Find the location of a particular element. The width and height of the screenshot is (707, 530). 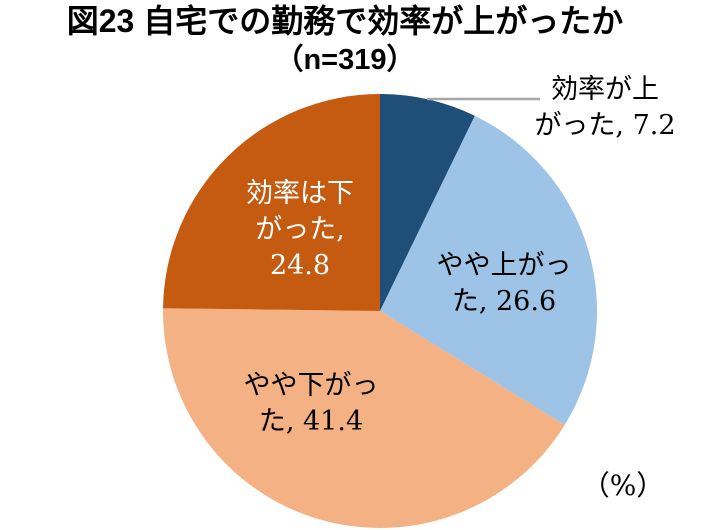

data-label-slightly-up: やや上がっ た, 26.6 is located at coordinates (504, 283).